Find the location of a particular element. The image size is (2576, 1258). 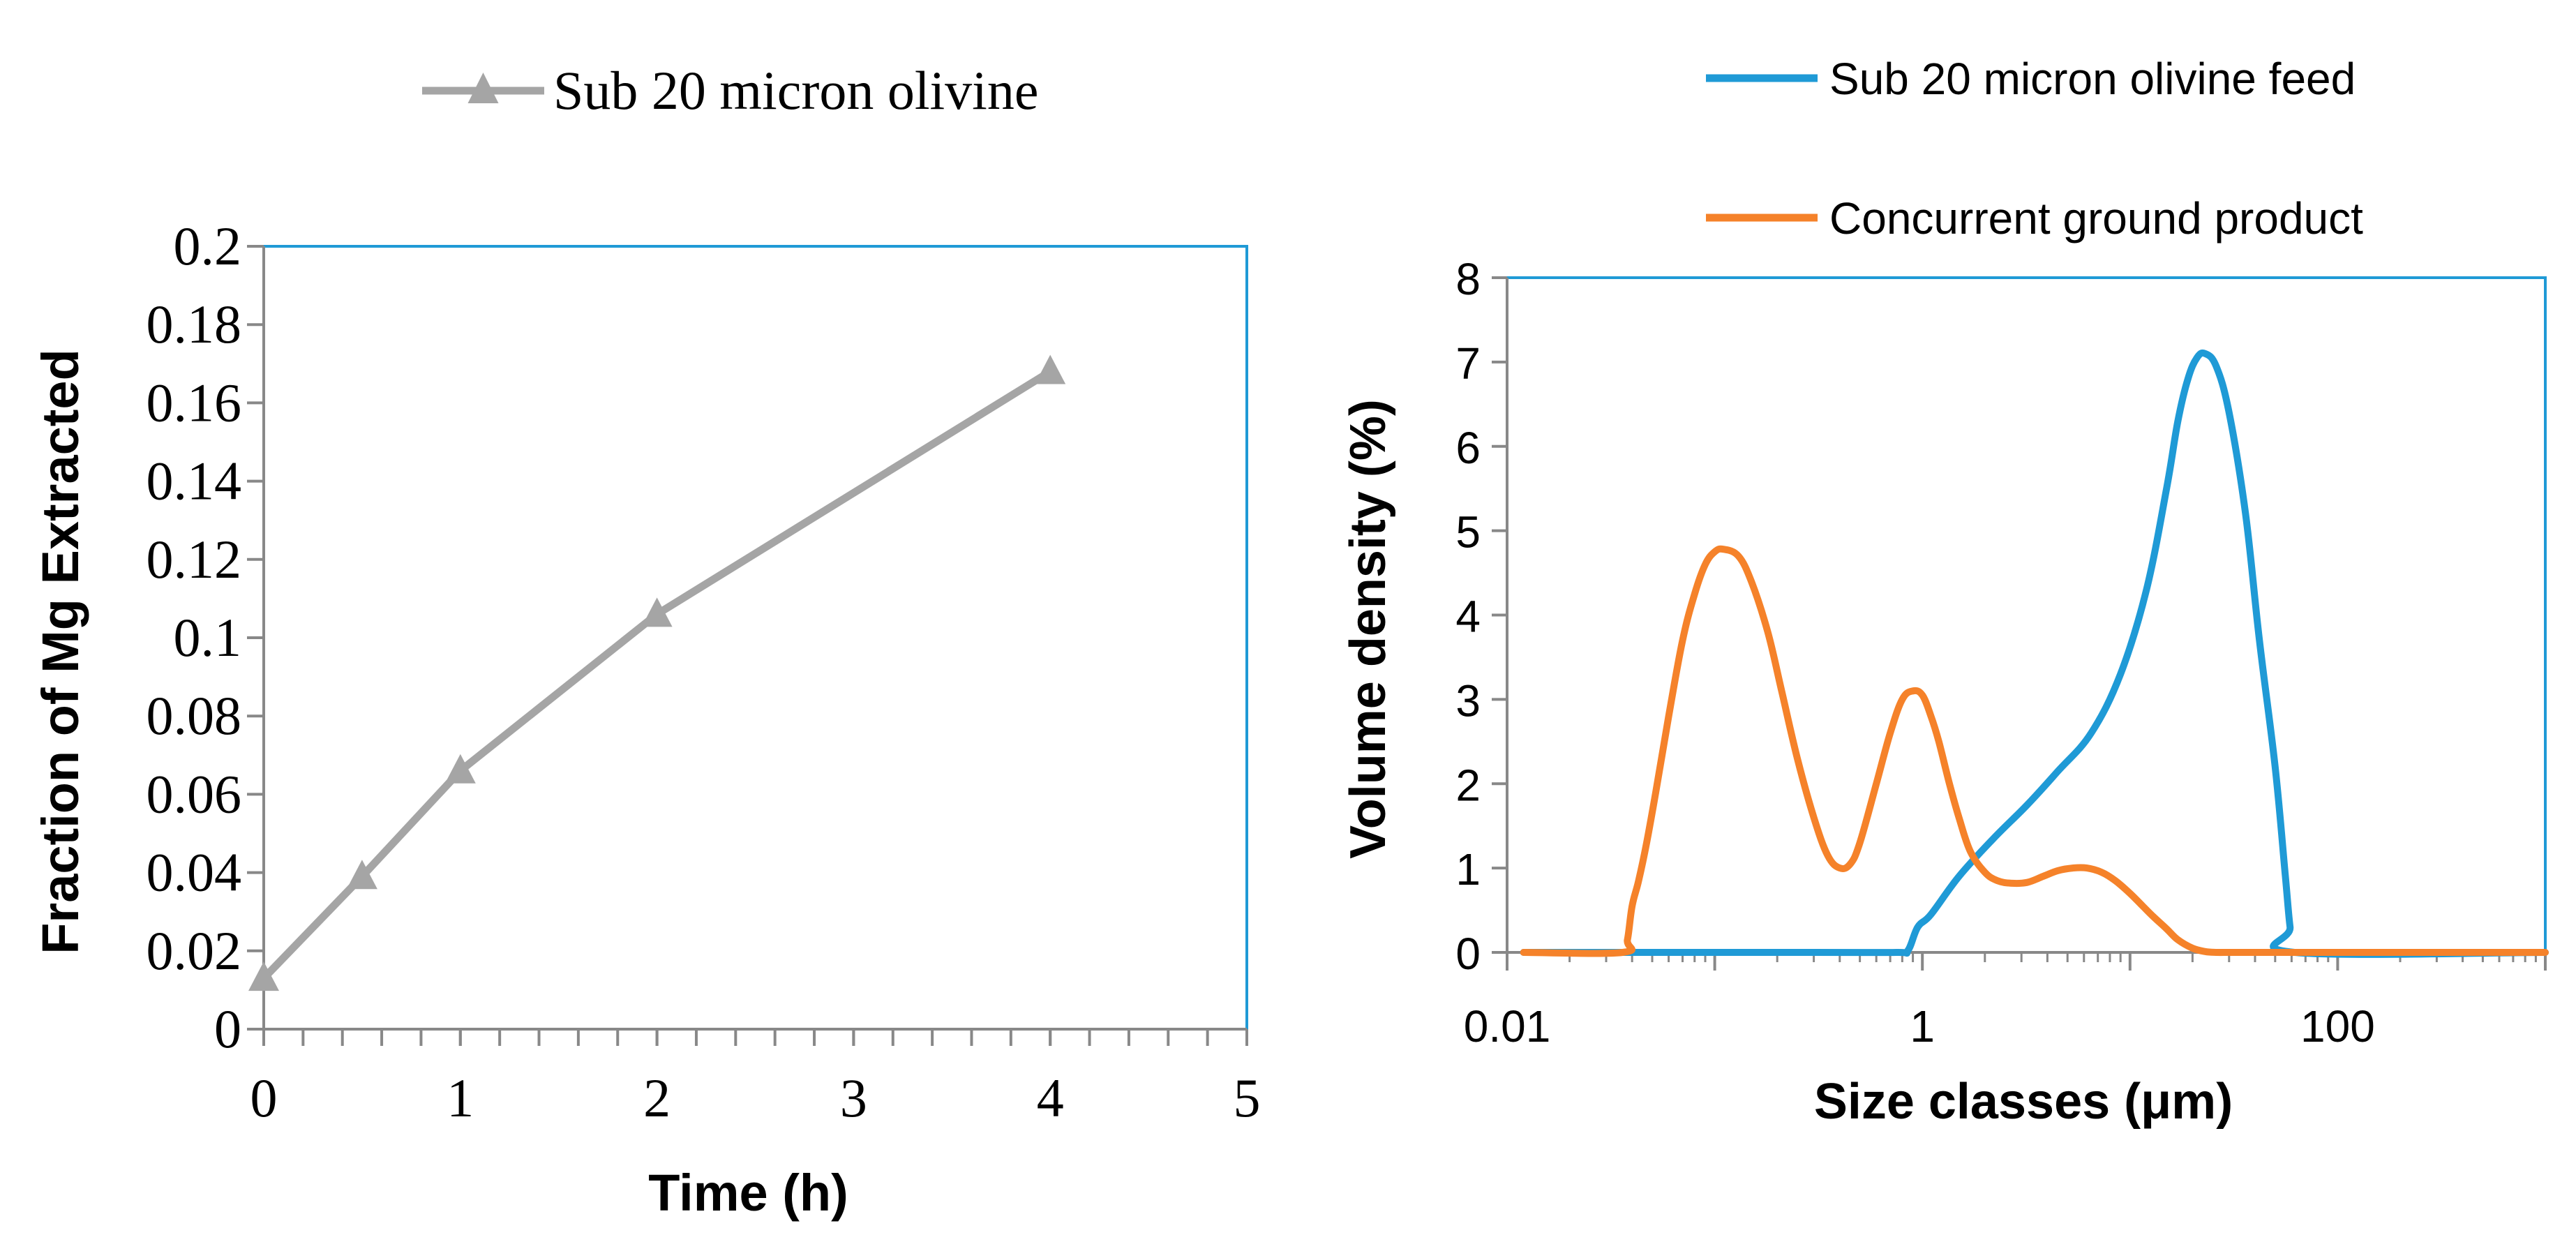

y-tick-label: 7 is located at coordinates (1468, 364).